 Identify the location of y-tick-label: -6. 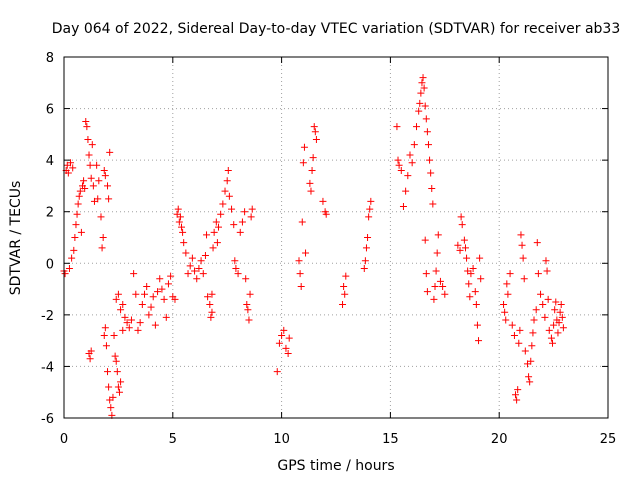
(47, 419).